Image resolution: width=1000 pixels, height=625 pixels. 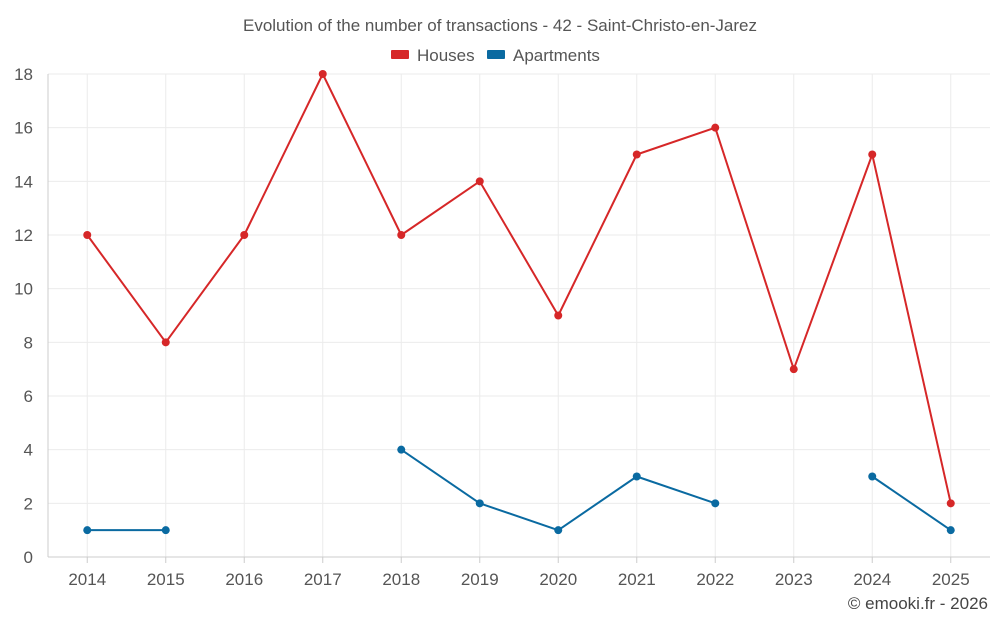 What do you see at coordinates (28, 342) in the screenshot?
I see `y-tick-label: 8` at bounding box center [28, 342].